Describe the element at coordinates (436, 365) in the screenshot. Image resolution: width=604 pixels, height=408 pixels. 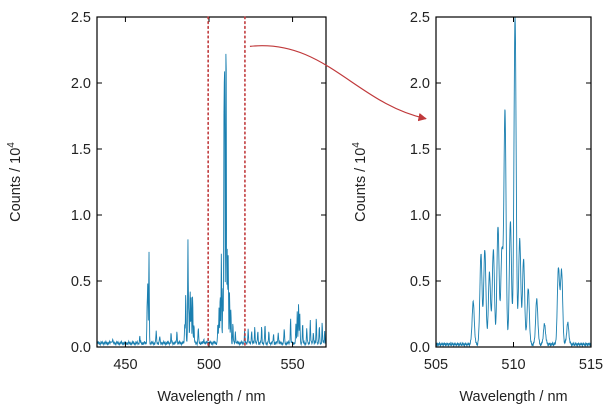
I see `x-tick-label: 505` at that location.